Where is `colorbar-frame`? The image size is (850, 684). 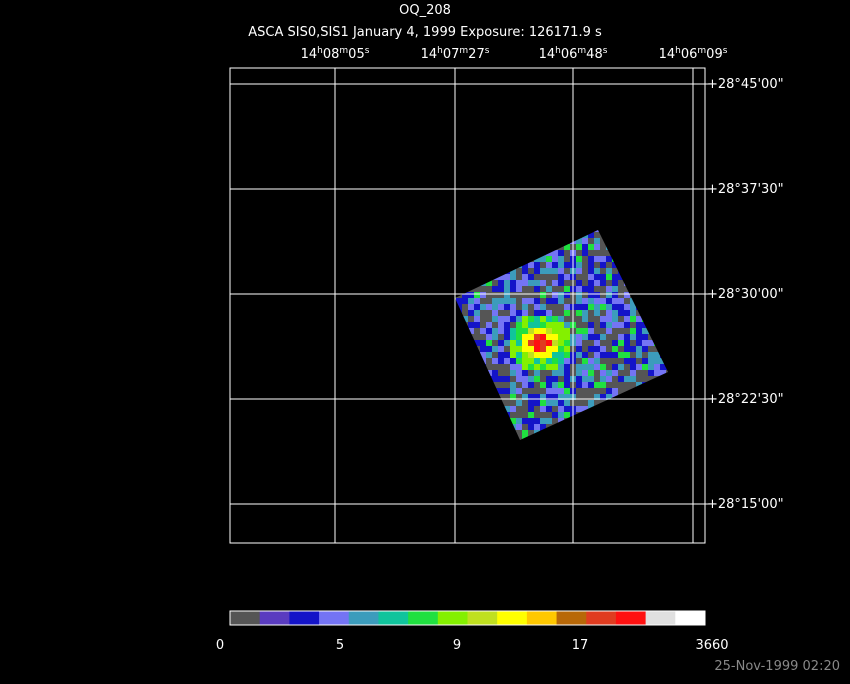
colorbar-frame is located at coordinates (467, 618).